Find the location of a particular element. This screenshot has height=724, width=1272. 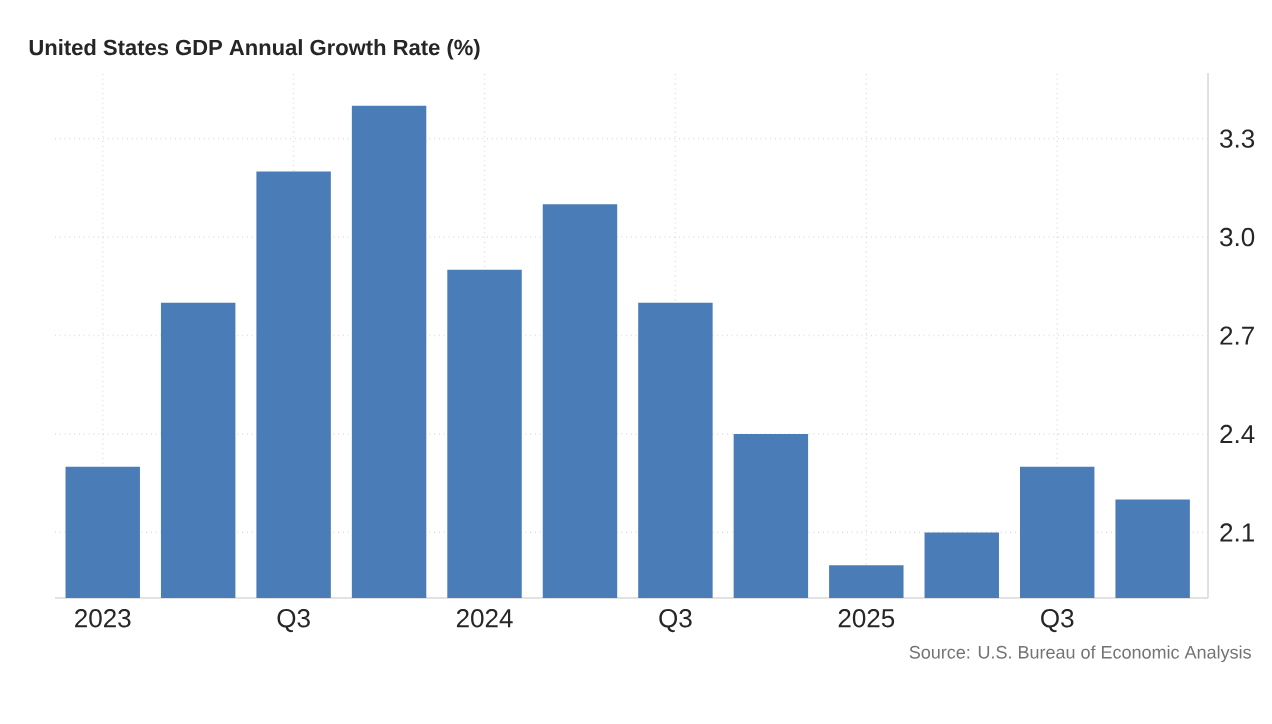

y-tick-label: 2.4 is located at coordinates (1237, 434).